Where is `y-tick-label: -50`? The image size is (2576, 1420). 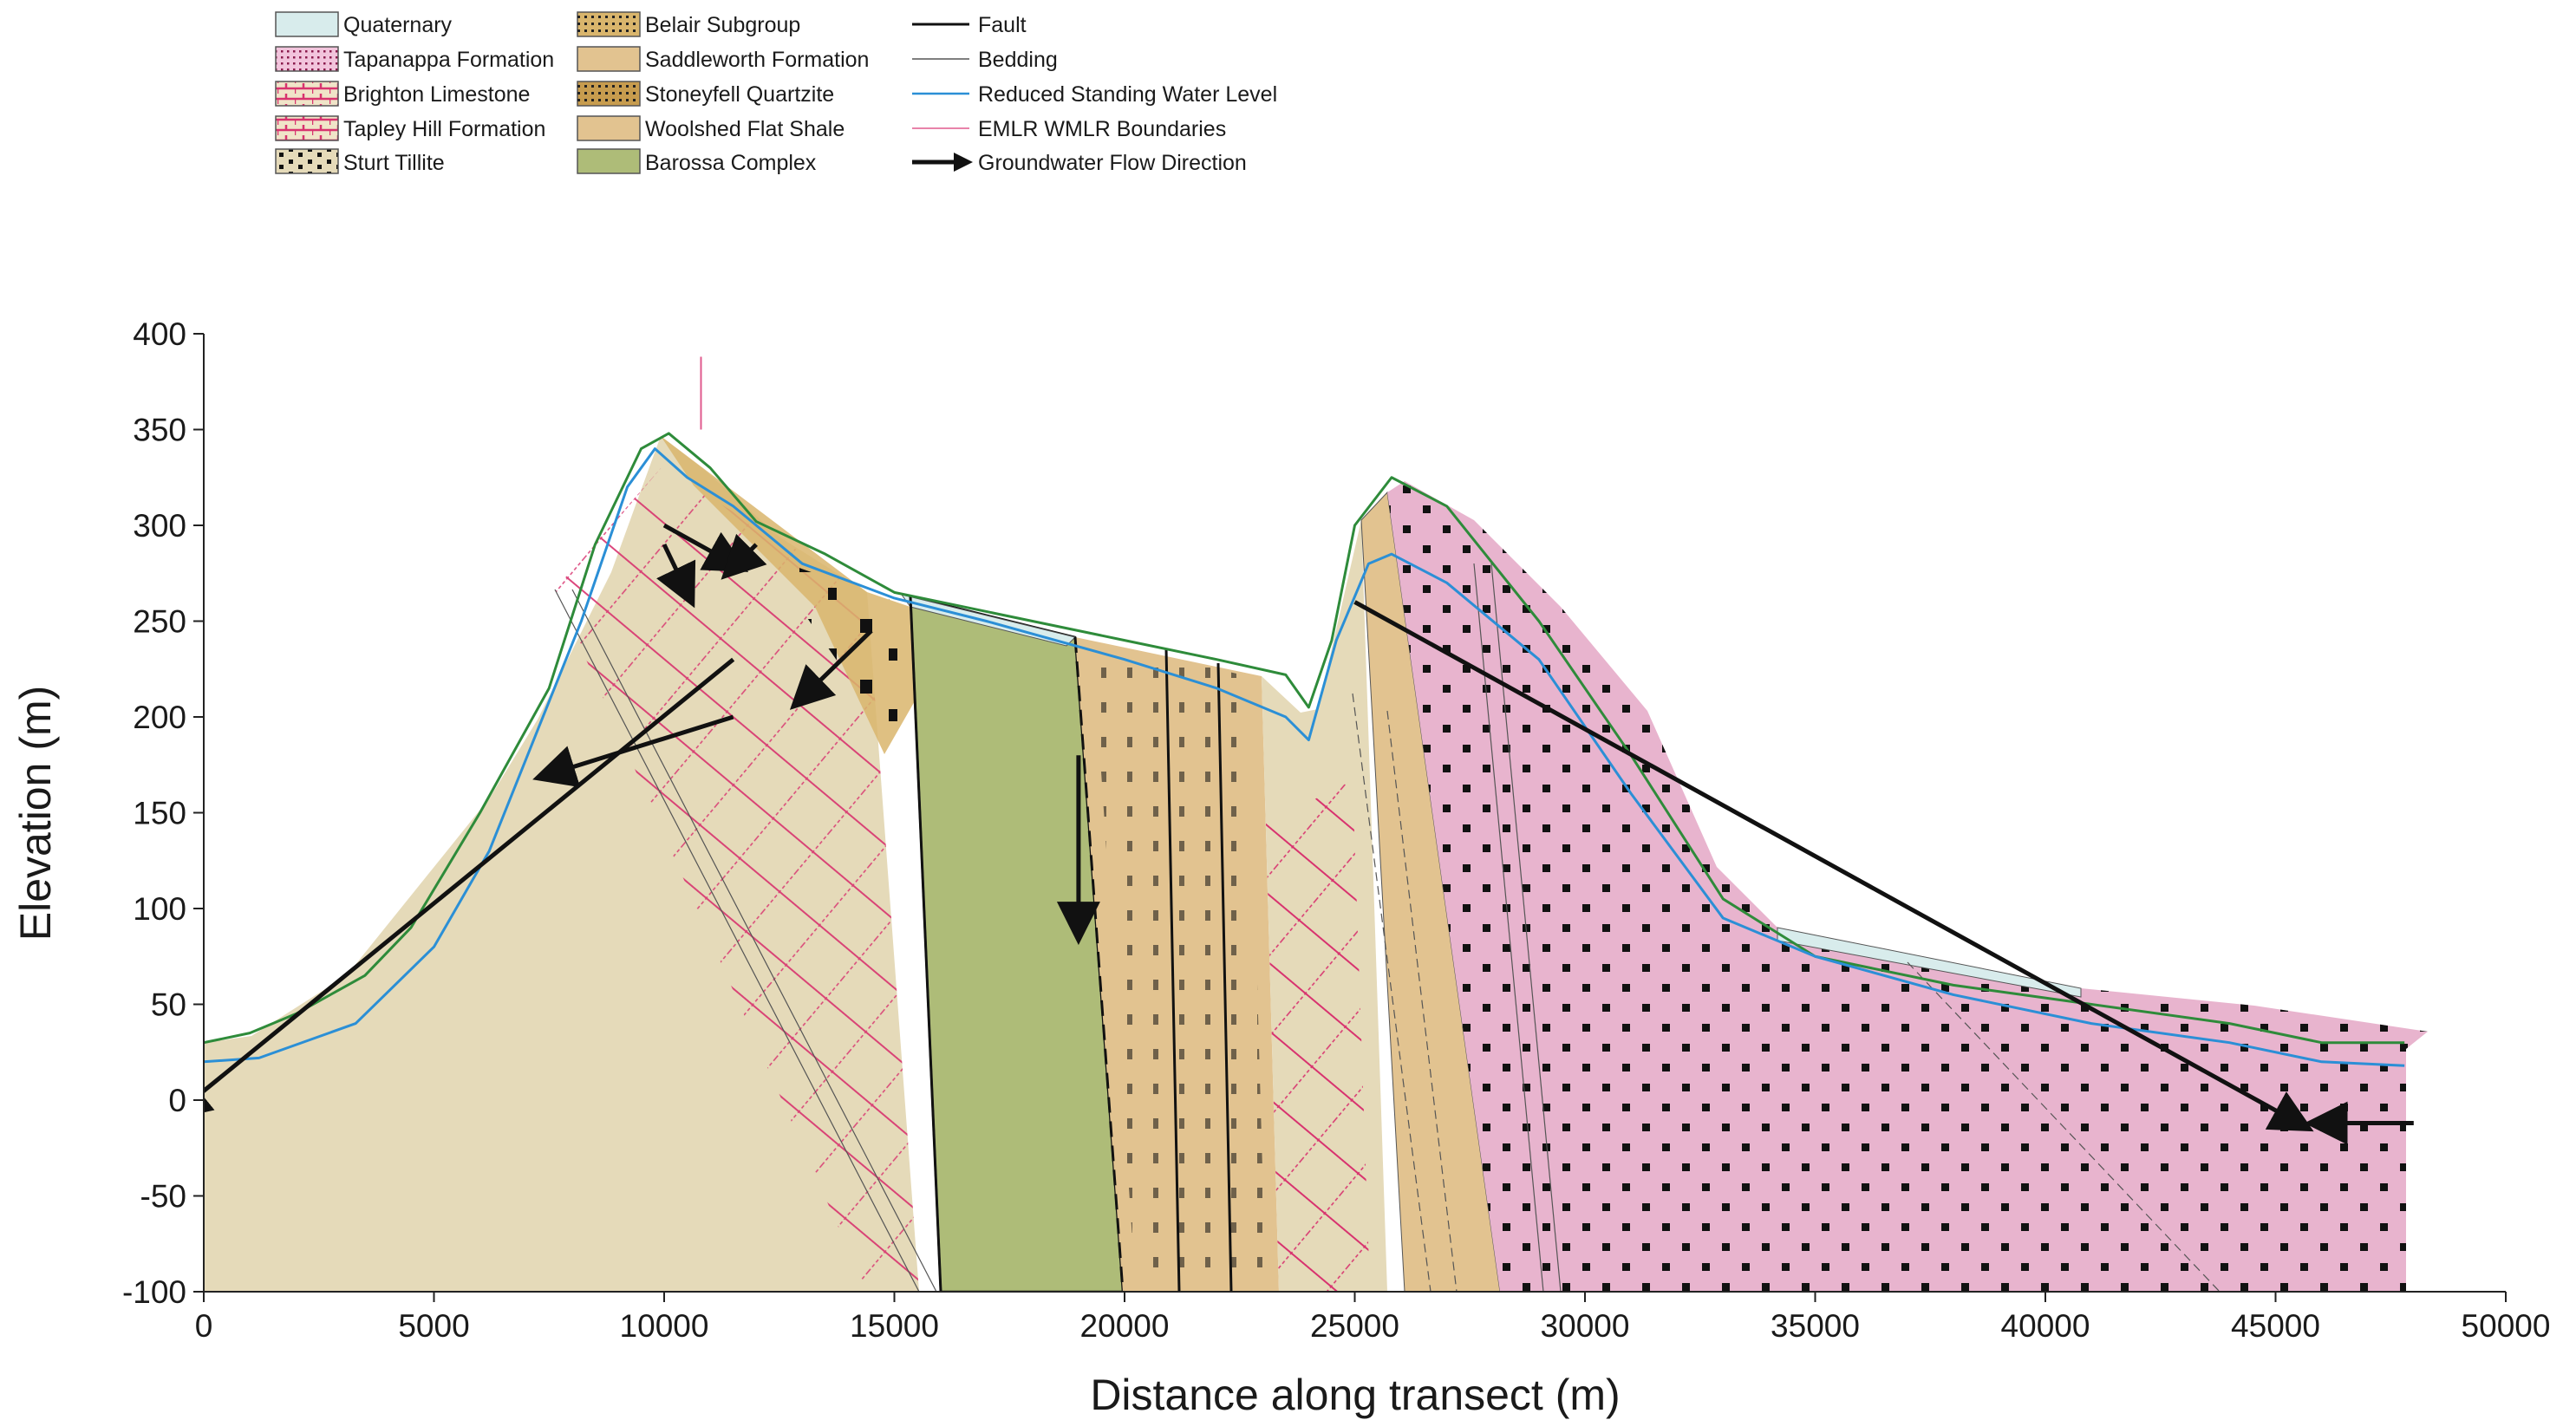
y-tick-label: -50 is located at coordinates (163, 1197).